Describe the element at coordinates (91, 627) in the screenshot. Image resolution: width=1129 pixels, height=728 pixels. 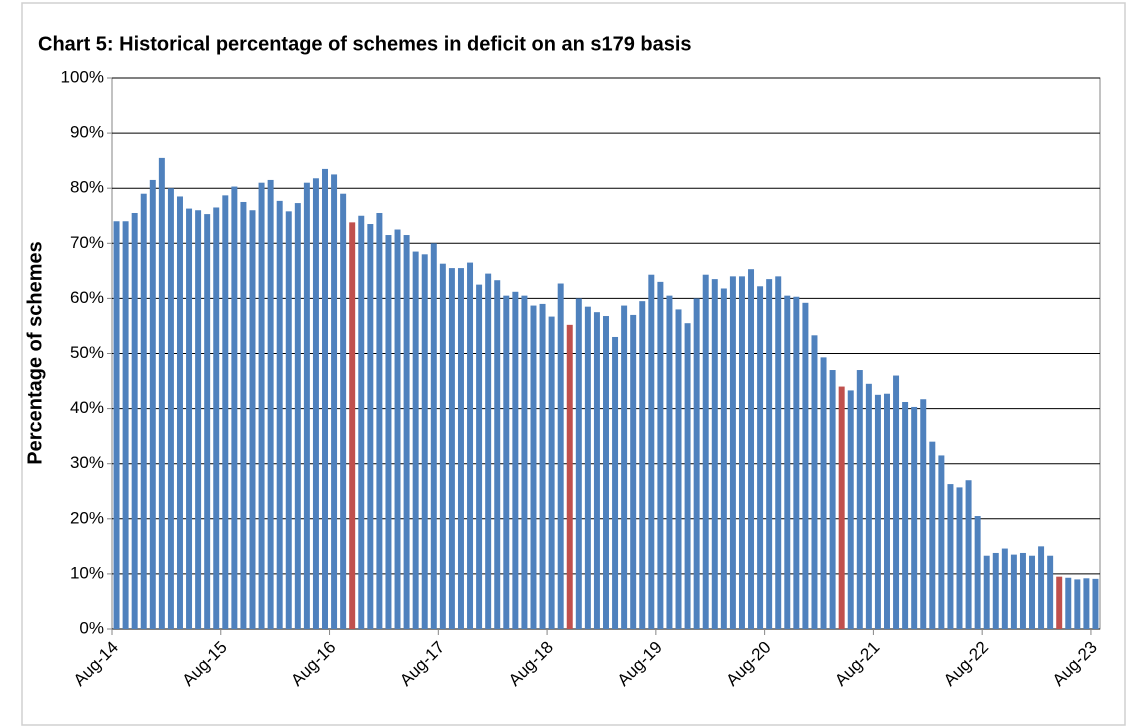
I see `y-tick-label: 0%` at that location.